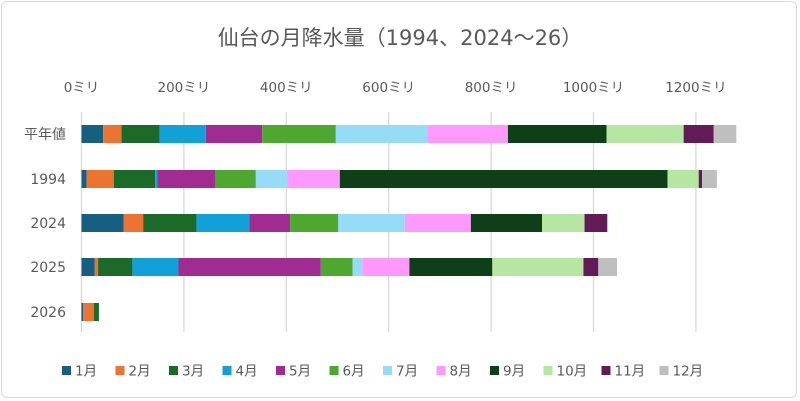 Image resolution: width=800 pixels, height=401 pixels. What do you see at coordinates (593, 88) in the screenshot?
I see `x-tick-label: 1000ミリ` at bounding box center [593, 88].